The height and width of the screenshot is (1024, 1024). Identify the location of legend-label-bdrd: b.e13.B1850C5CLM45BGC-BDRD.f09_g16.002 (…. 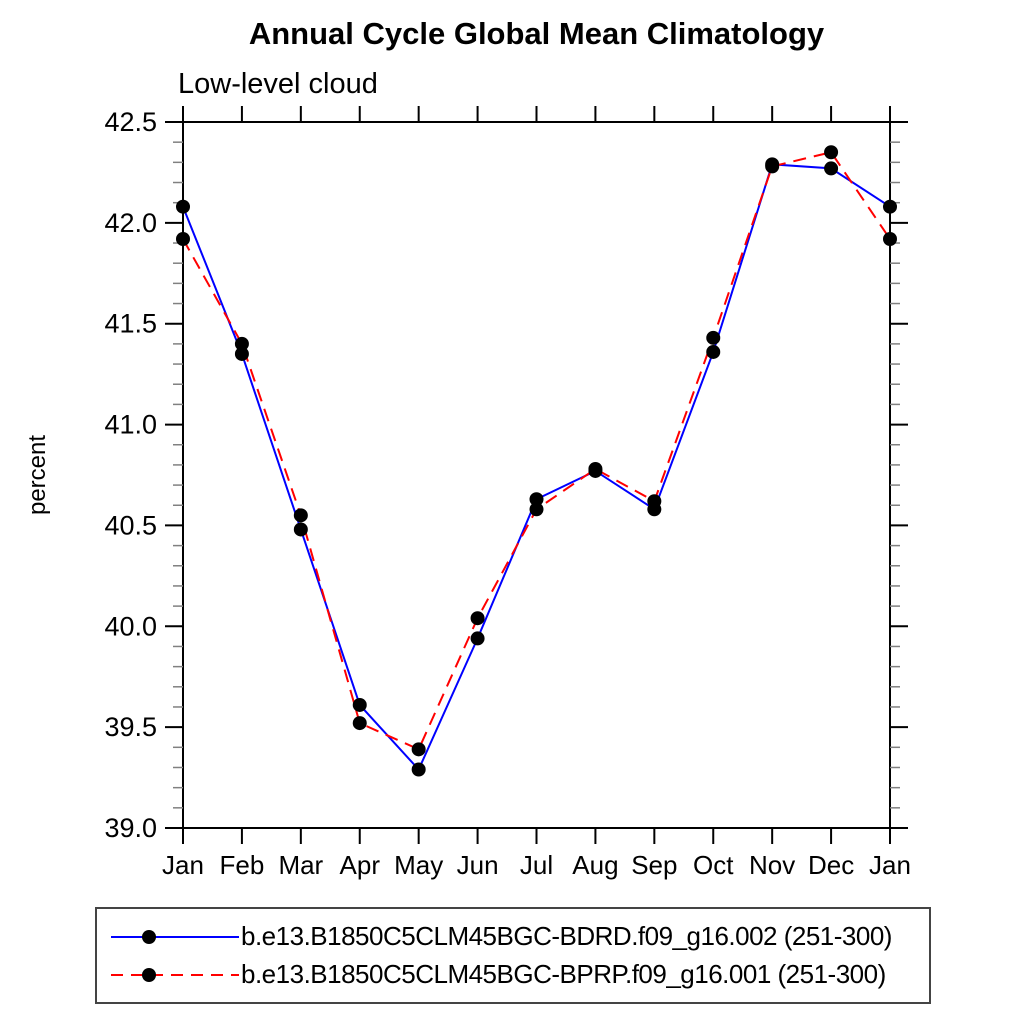
(566, 936).